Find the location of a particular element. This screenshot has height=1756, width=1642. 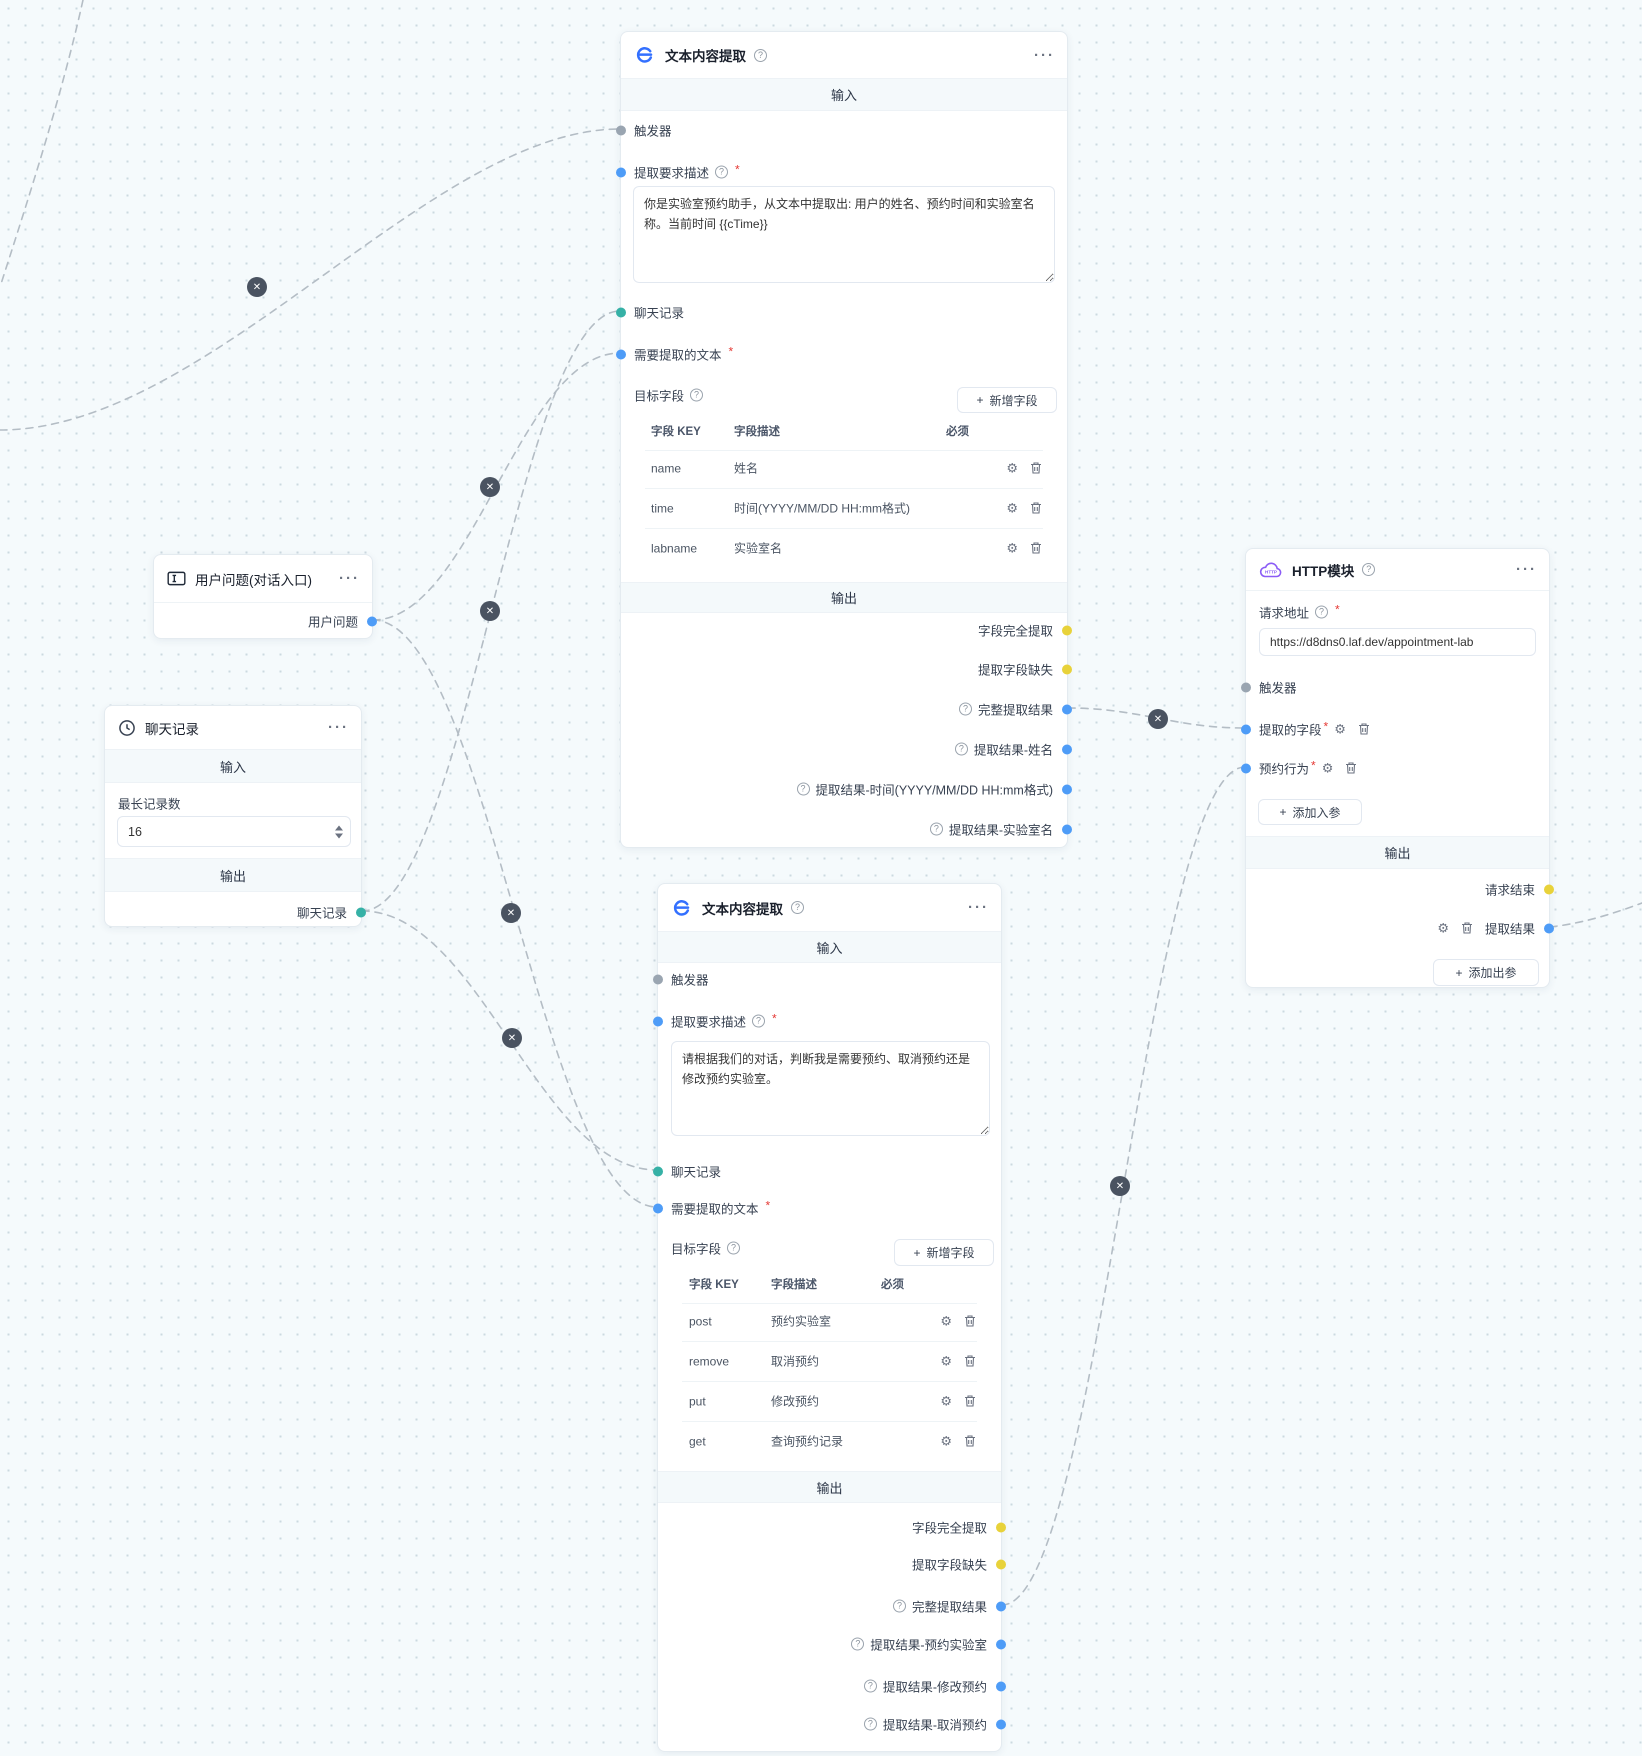

clock-icon is located at coordinates (127, 728).